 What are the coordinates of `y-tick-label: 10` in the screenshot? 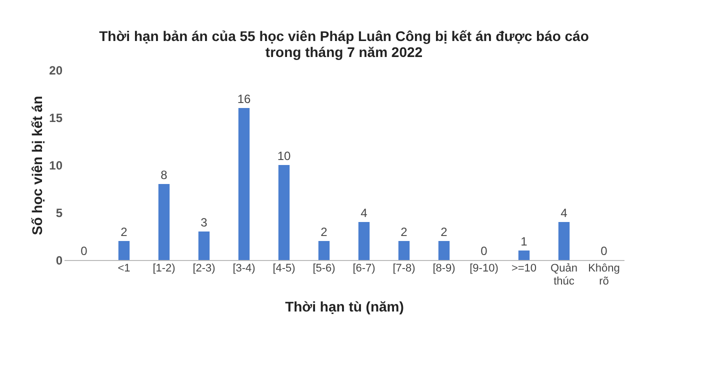 It's located at (56, 165).